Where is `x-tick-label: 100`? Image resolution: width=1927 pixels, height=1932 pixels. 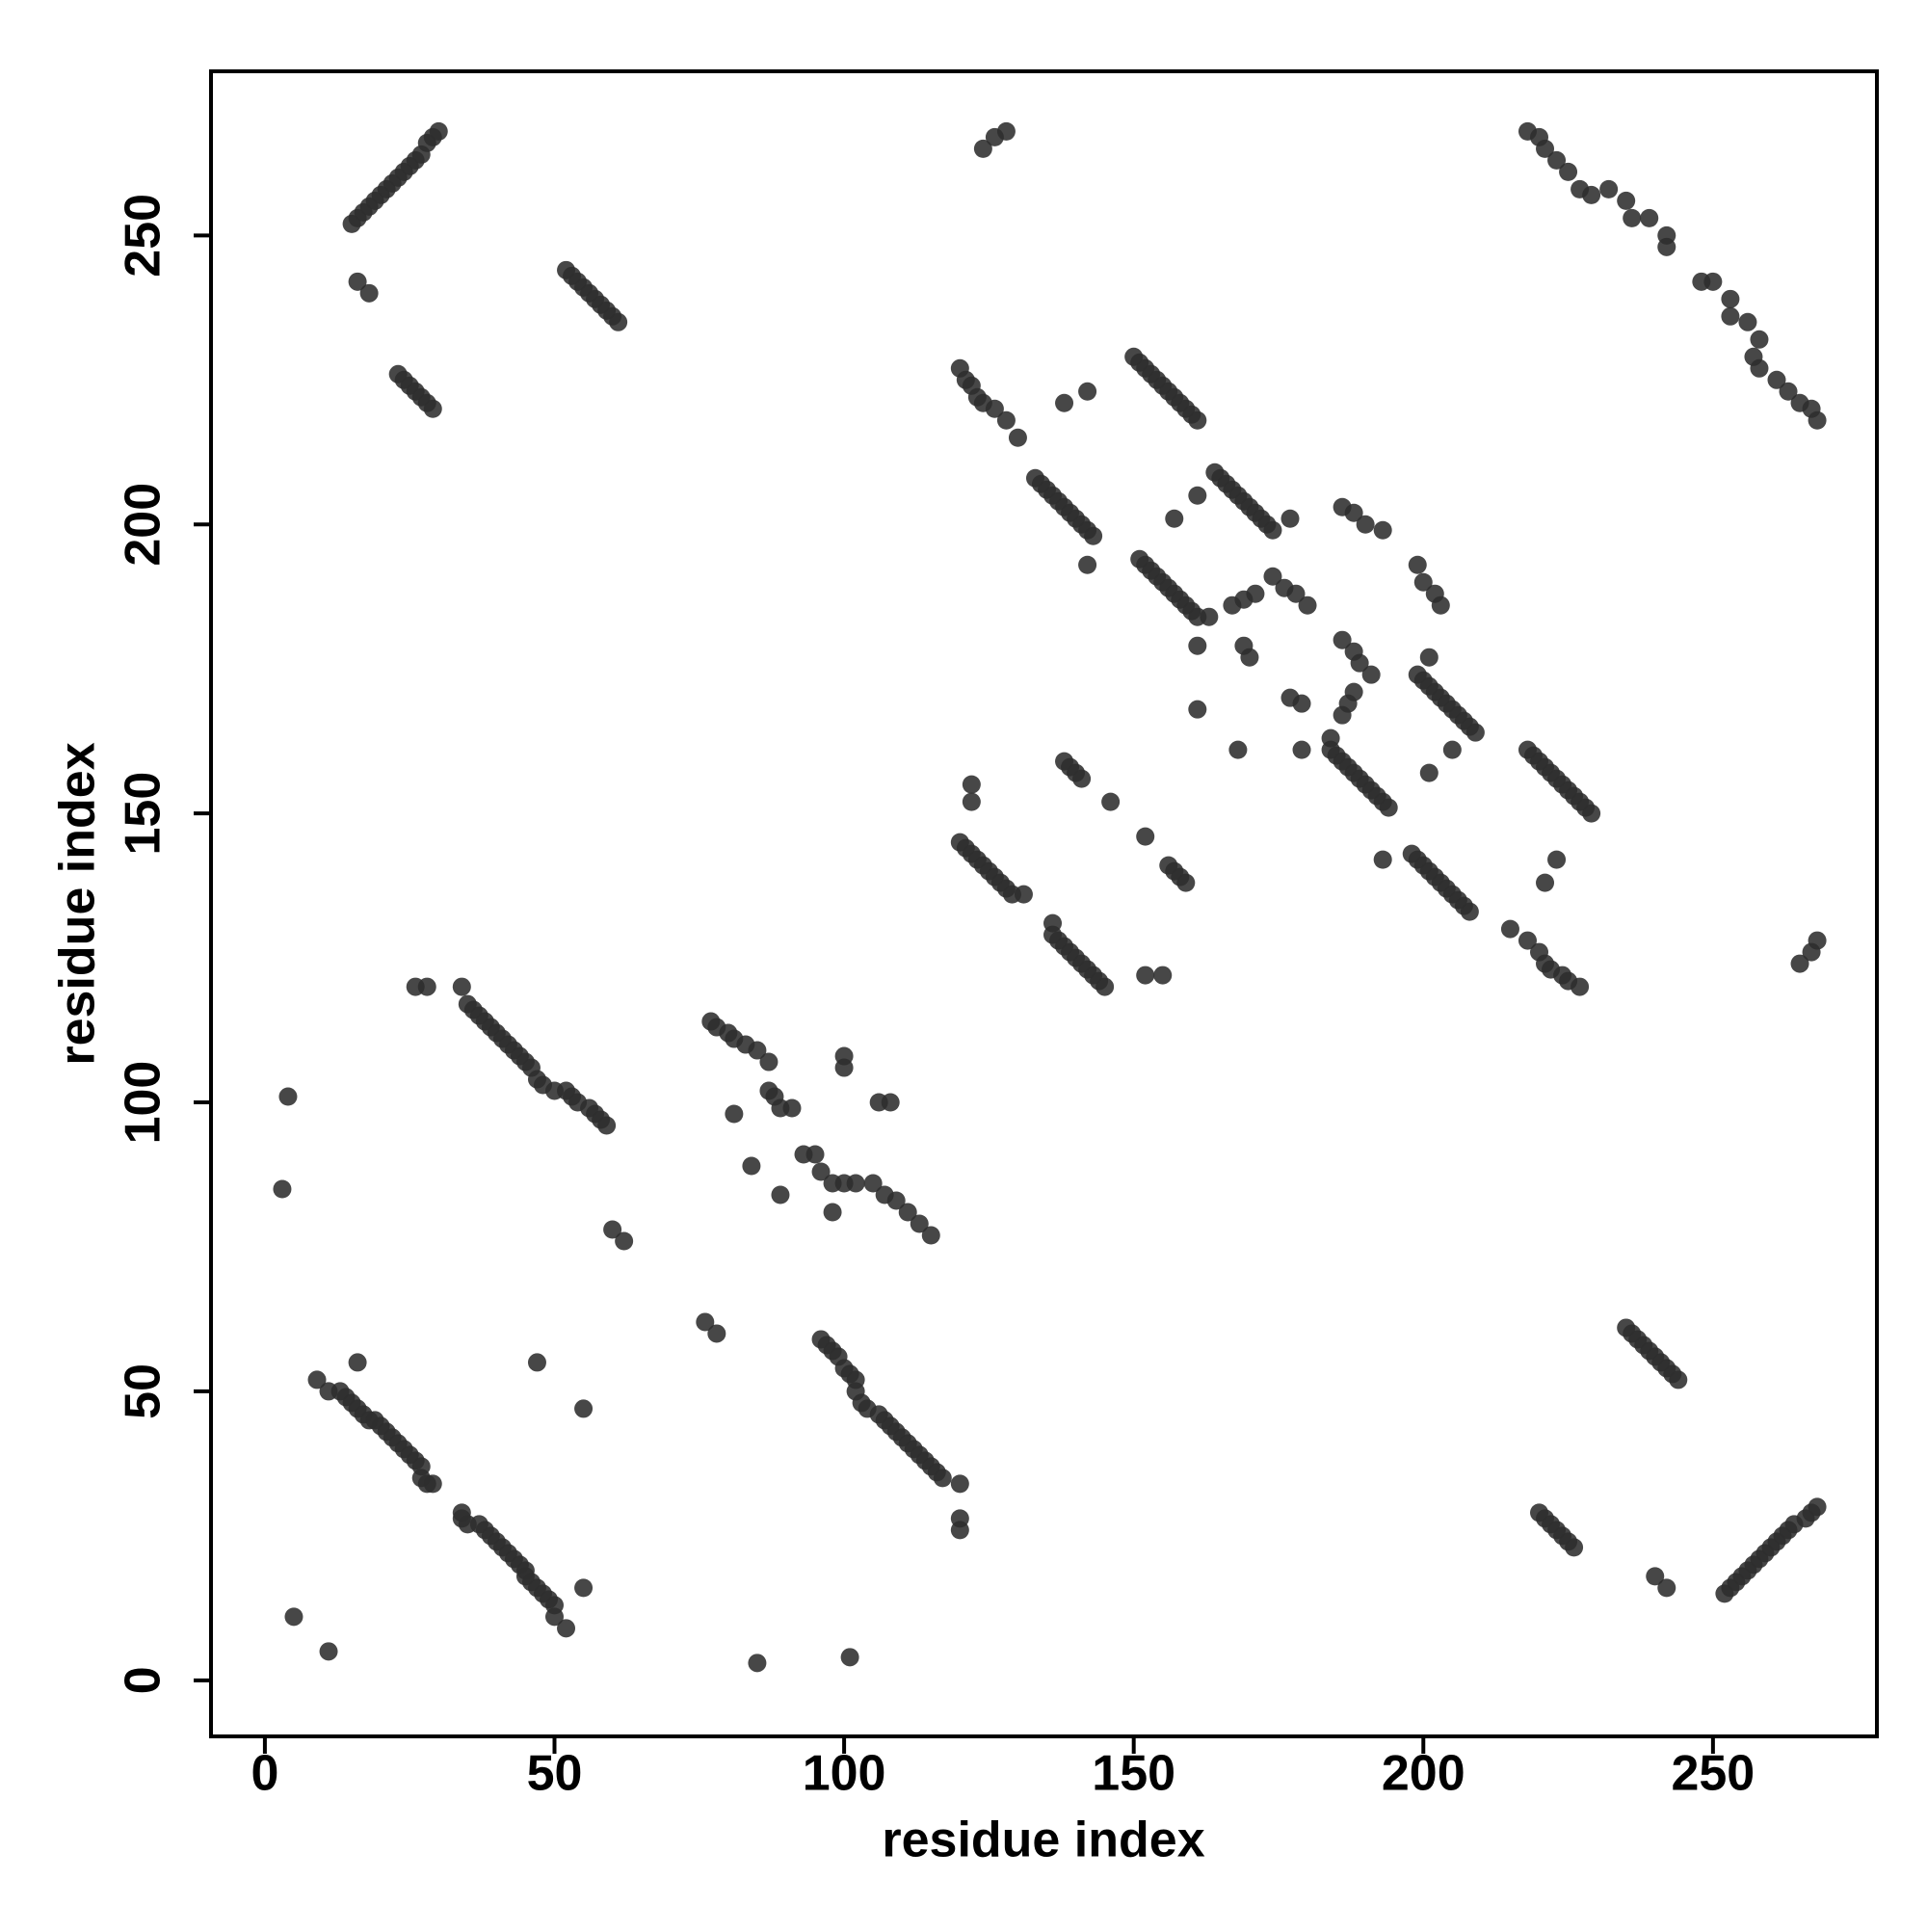 x-tick-label: 100 is located at coordinates (845, 1774).